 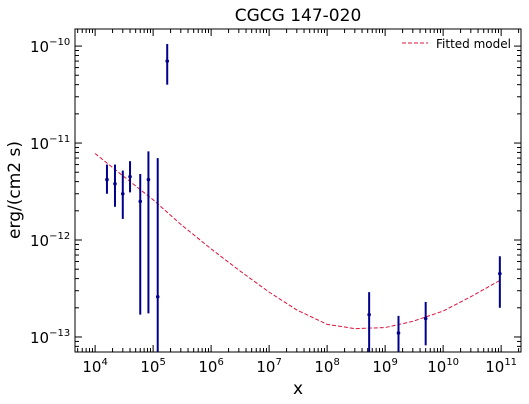 What do you see at coordinates (50, 143) in the screenshot?
I see `y-tick-label: 10−11` at bounding box center [50, 143].